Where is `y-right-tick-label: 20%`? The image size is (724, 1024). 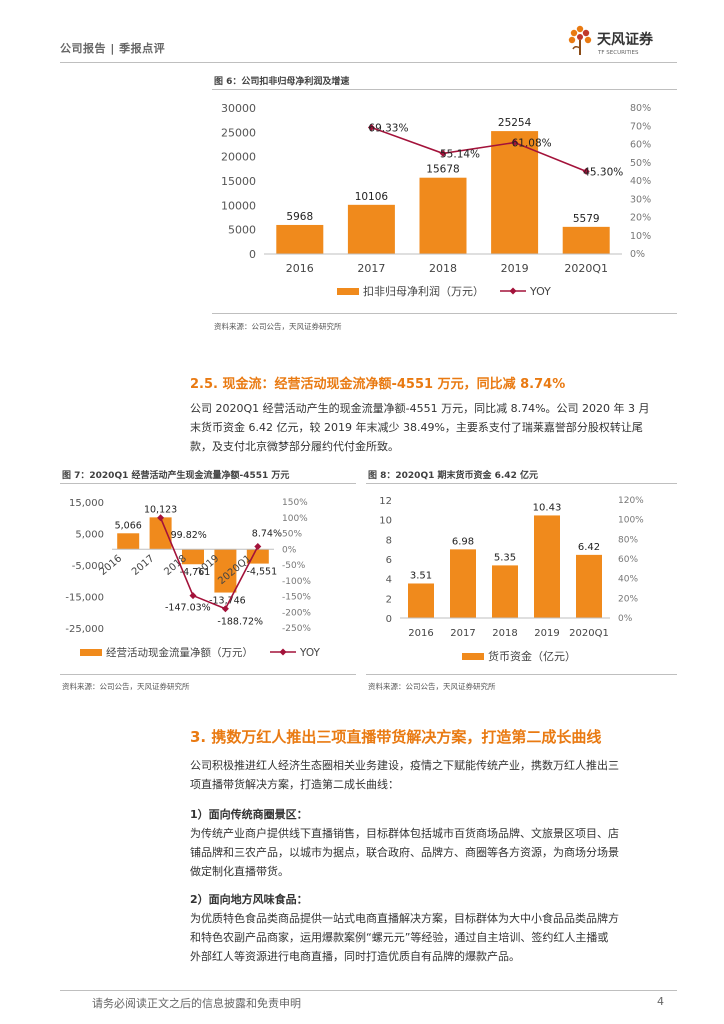 y-right-tick-label: 20% is located at coordinates (640, 218).